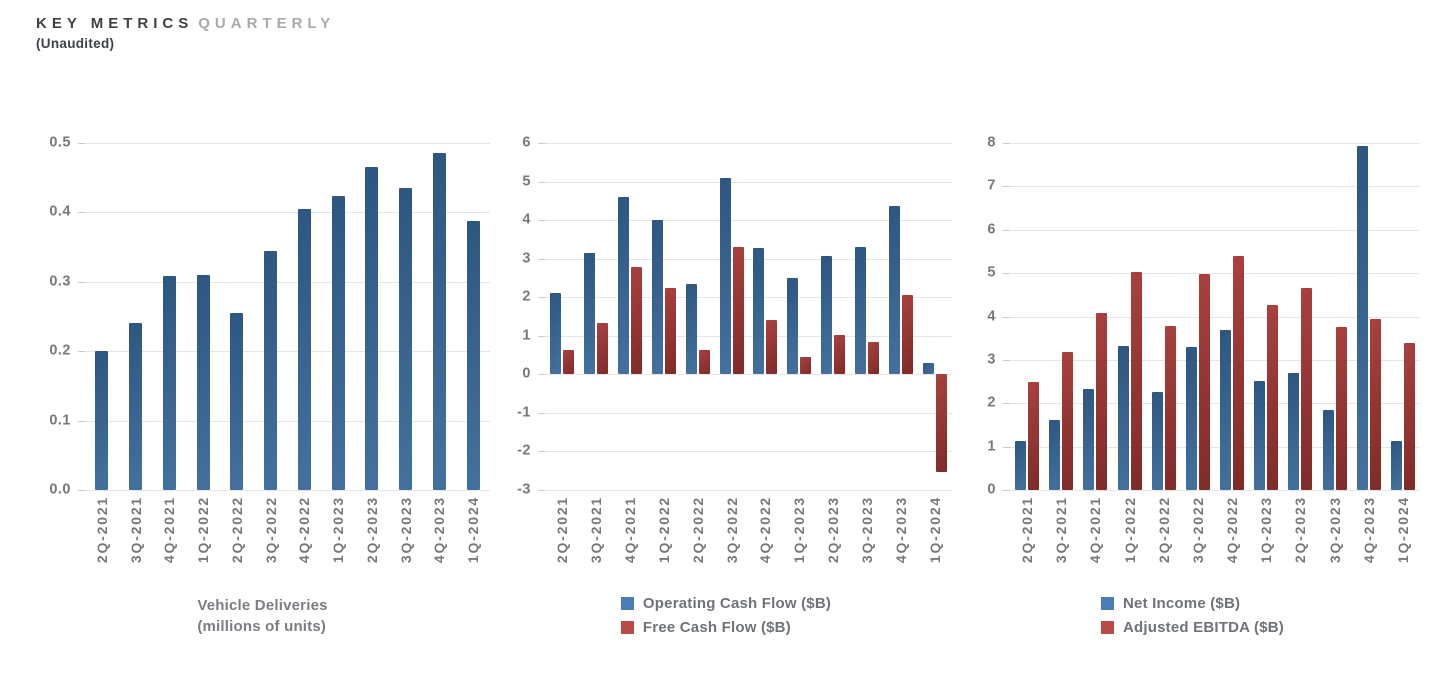 This screenshot has width=1454, height=695. I want to click on plot-area, so click(745, 317).